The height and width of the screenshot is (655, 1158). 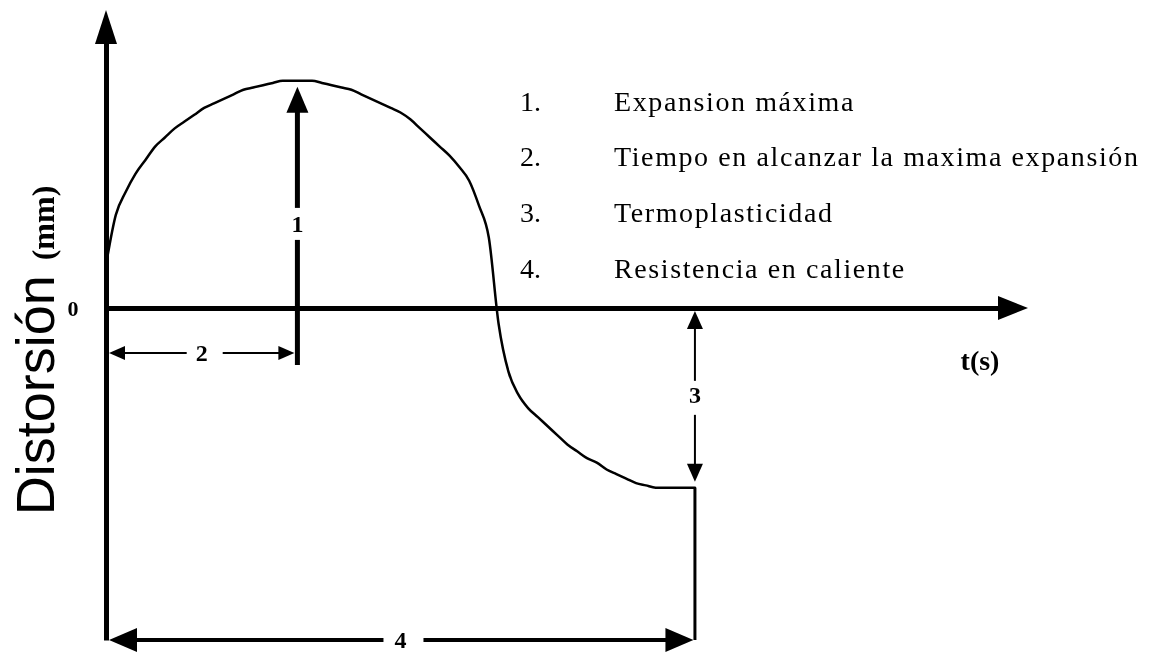 What do you see at coordinates (980, 360) in the screenshot?
I see `text: t(s)` at bounding box center [980, 360].